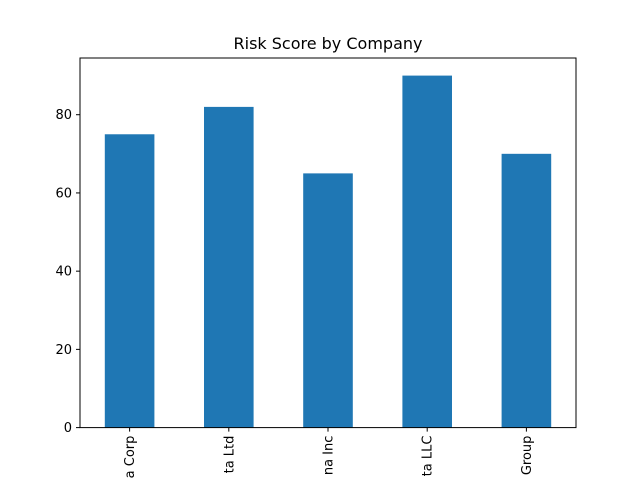 The height and width of the screenshot is (480, 640). What do you see at coordinates (428, 456) in the screenshot?
I see `x-tick-label-3: ta LLC` at bounding box center [428, 456].